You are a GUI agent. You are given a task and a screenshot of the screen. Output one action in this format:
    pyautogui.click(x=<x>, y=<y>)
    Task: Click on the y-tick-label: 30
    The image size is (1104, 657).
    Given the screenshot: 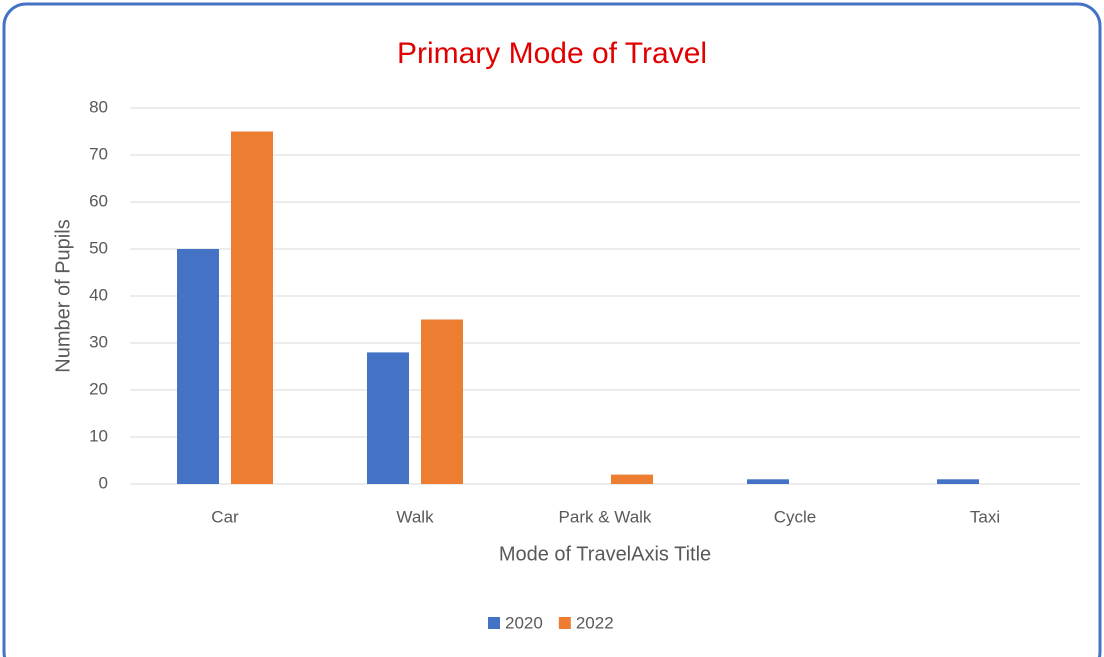 What is the action you would take?
    pyautogui.click(x=98, y=341)
    